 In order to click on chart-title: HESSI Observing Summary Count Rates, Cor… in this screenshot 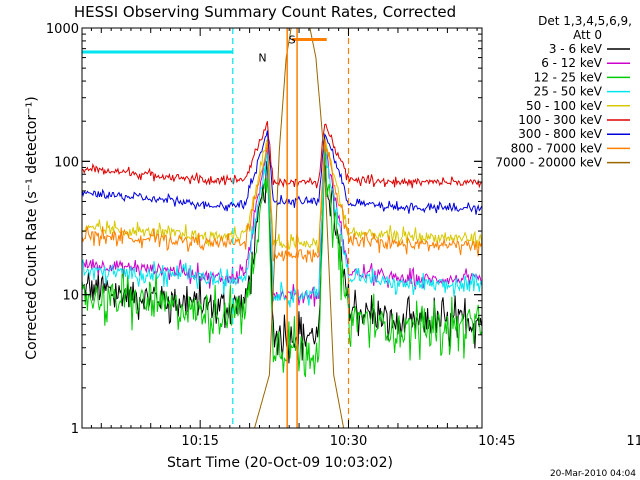, I will do `click(265, 12)`.